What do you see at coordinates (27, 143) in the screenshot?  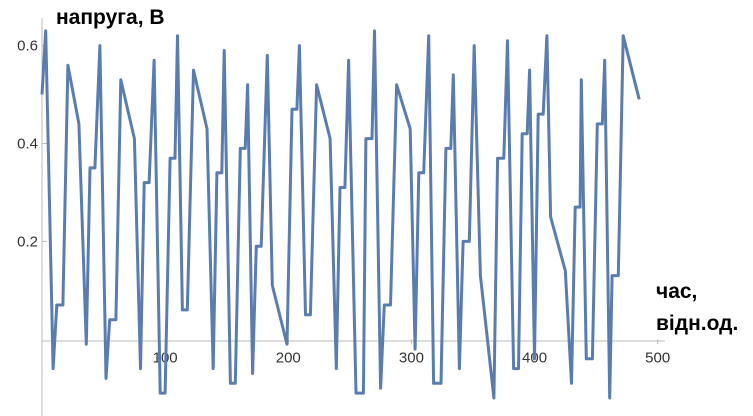 I see `y-tick-label: 0.4` at bounding box center [27, 143].